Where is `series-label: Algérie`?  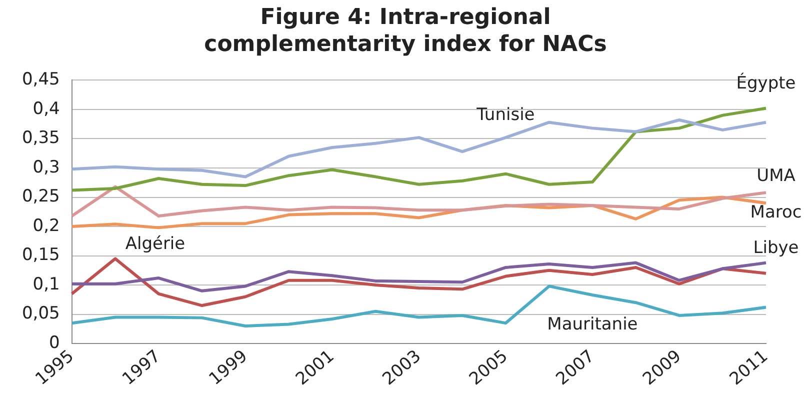 series-label: Algérie is located at coordinates (155, 244).